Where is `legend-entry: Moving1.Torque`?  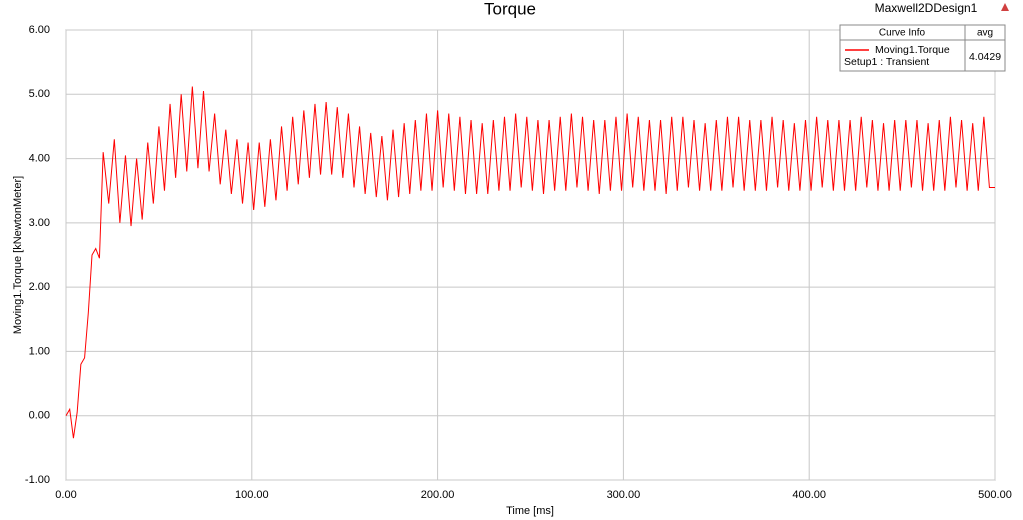 legend-entry: Moving1.Torque is located at coordinates (912, 50).